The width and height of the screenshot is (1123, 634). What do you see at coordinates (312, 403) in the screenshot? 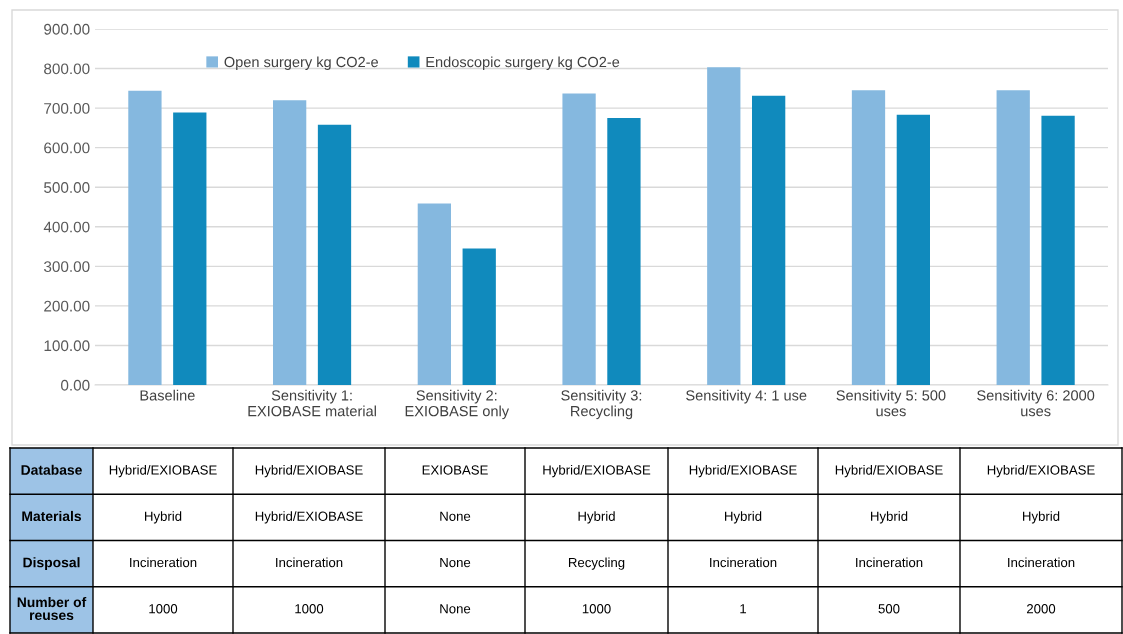
I see `x-tick-label: Sensitivity 1: EXIOBASE material` at bounding box center [312, 403].